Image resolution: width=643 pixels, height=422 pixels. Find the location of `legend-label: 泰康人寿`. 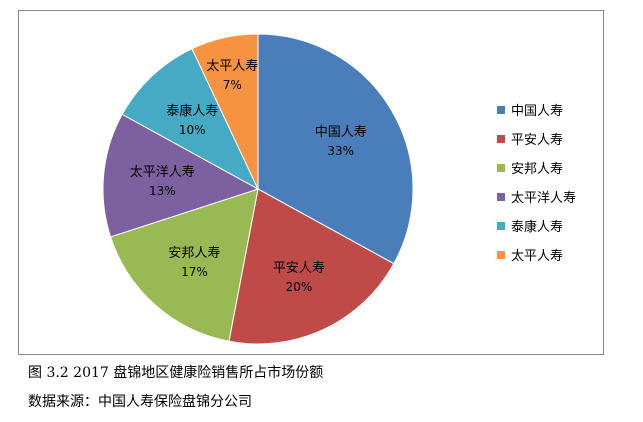

legend-label: 泰康人寿 is located at coordinates (537, 227).